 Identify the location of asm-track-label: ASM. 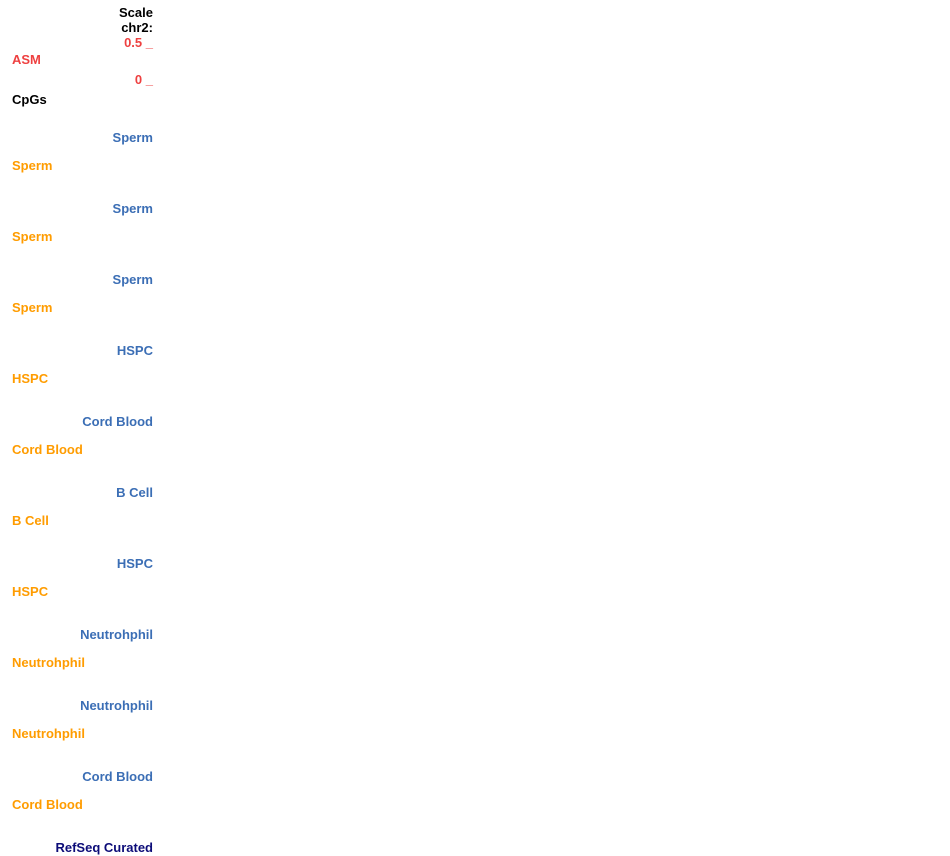
(26, 59).